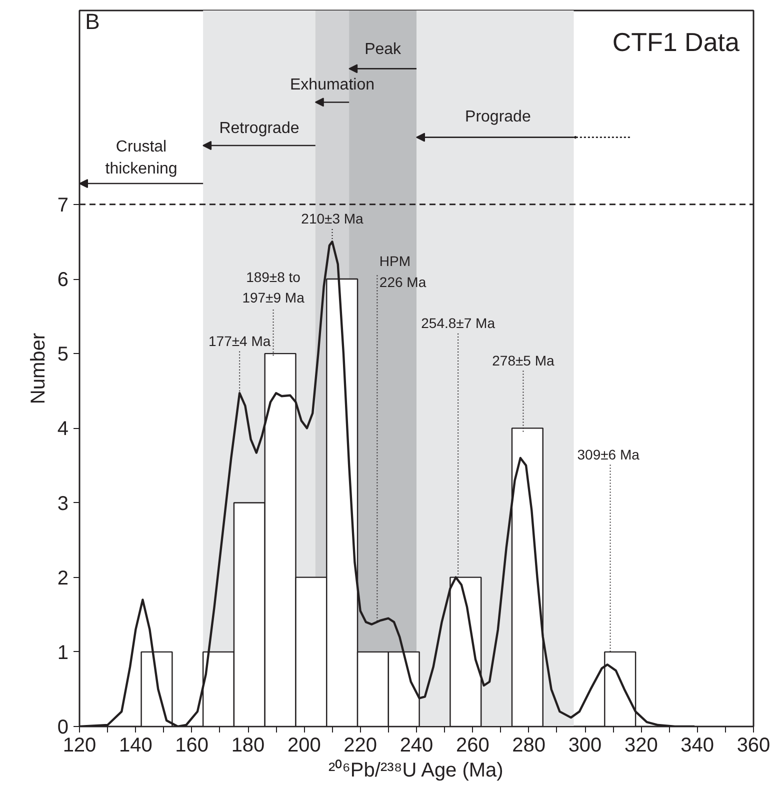  I want to click on annotation: 278±5 Ma, so click(523, 360).